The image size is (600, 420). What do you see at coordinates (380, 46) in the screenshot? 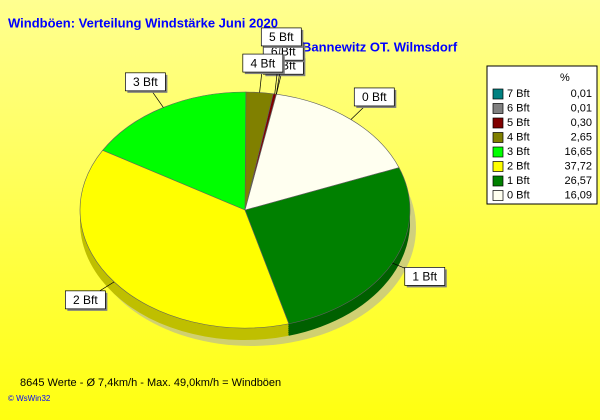
I see `chart-subtitle: Bannewitz OT. Wilmsdorf` at bounding box center [380, 46].